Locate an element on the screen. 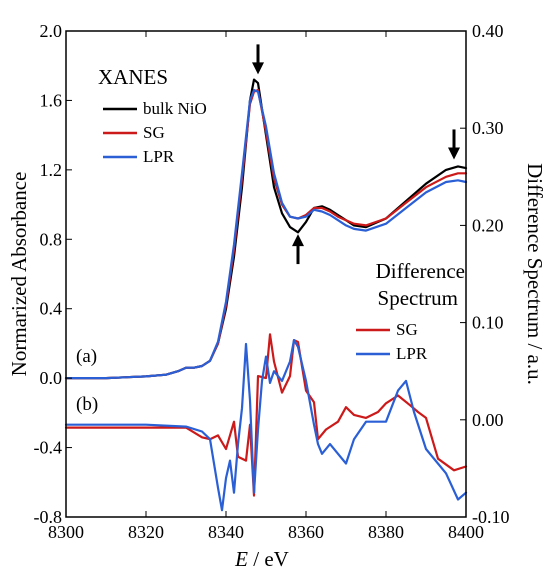 This screenshot has height=574, width=546. y-left-tick-label: 0.0 is located at coordinates (51, 378).